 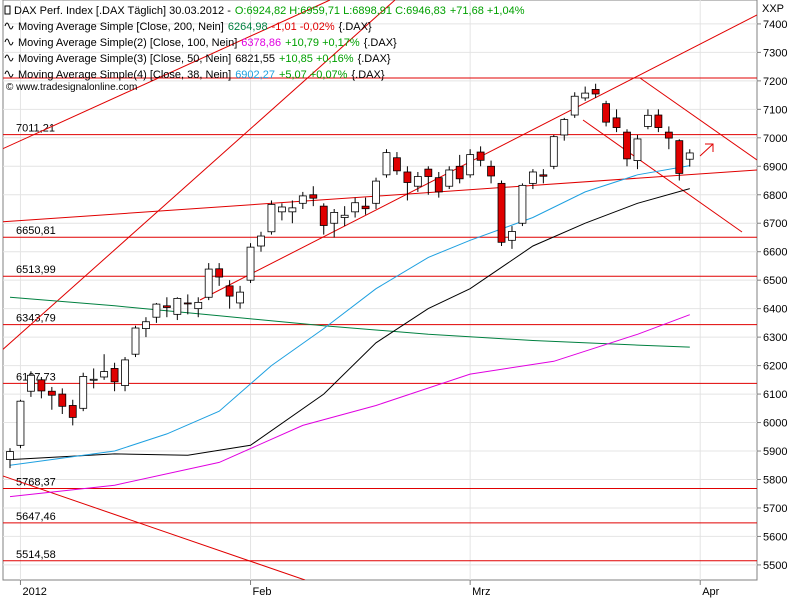 I want to click on y-tick-label: 6600, so click(x=775, y=253).